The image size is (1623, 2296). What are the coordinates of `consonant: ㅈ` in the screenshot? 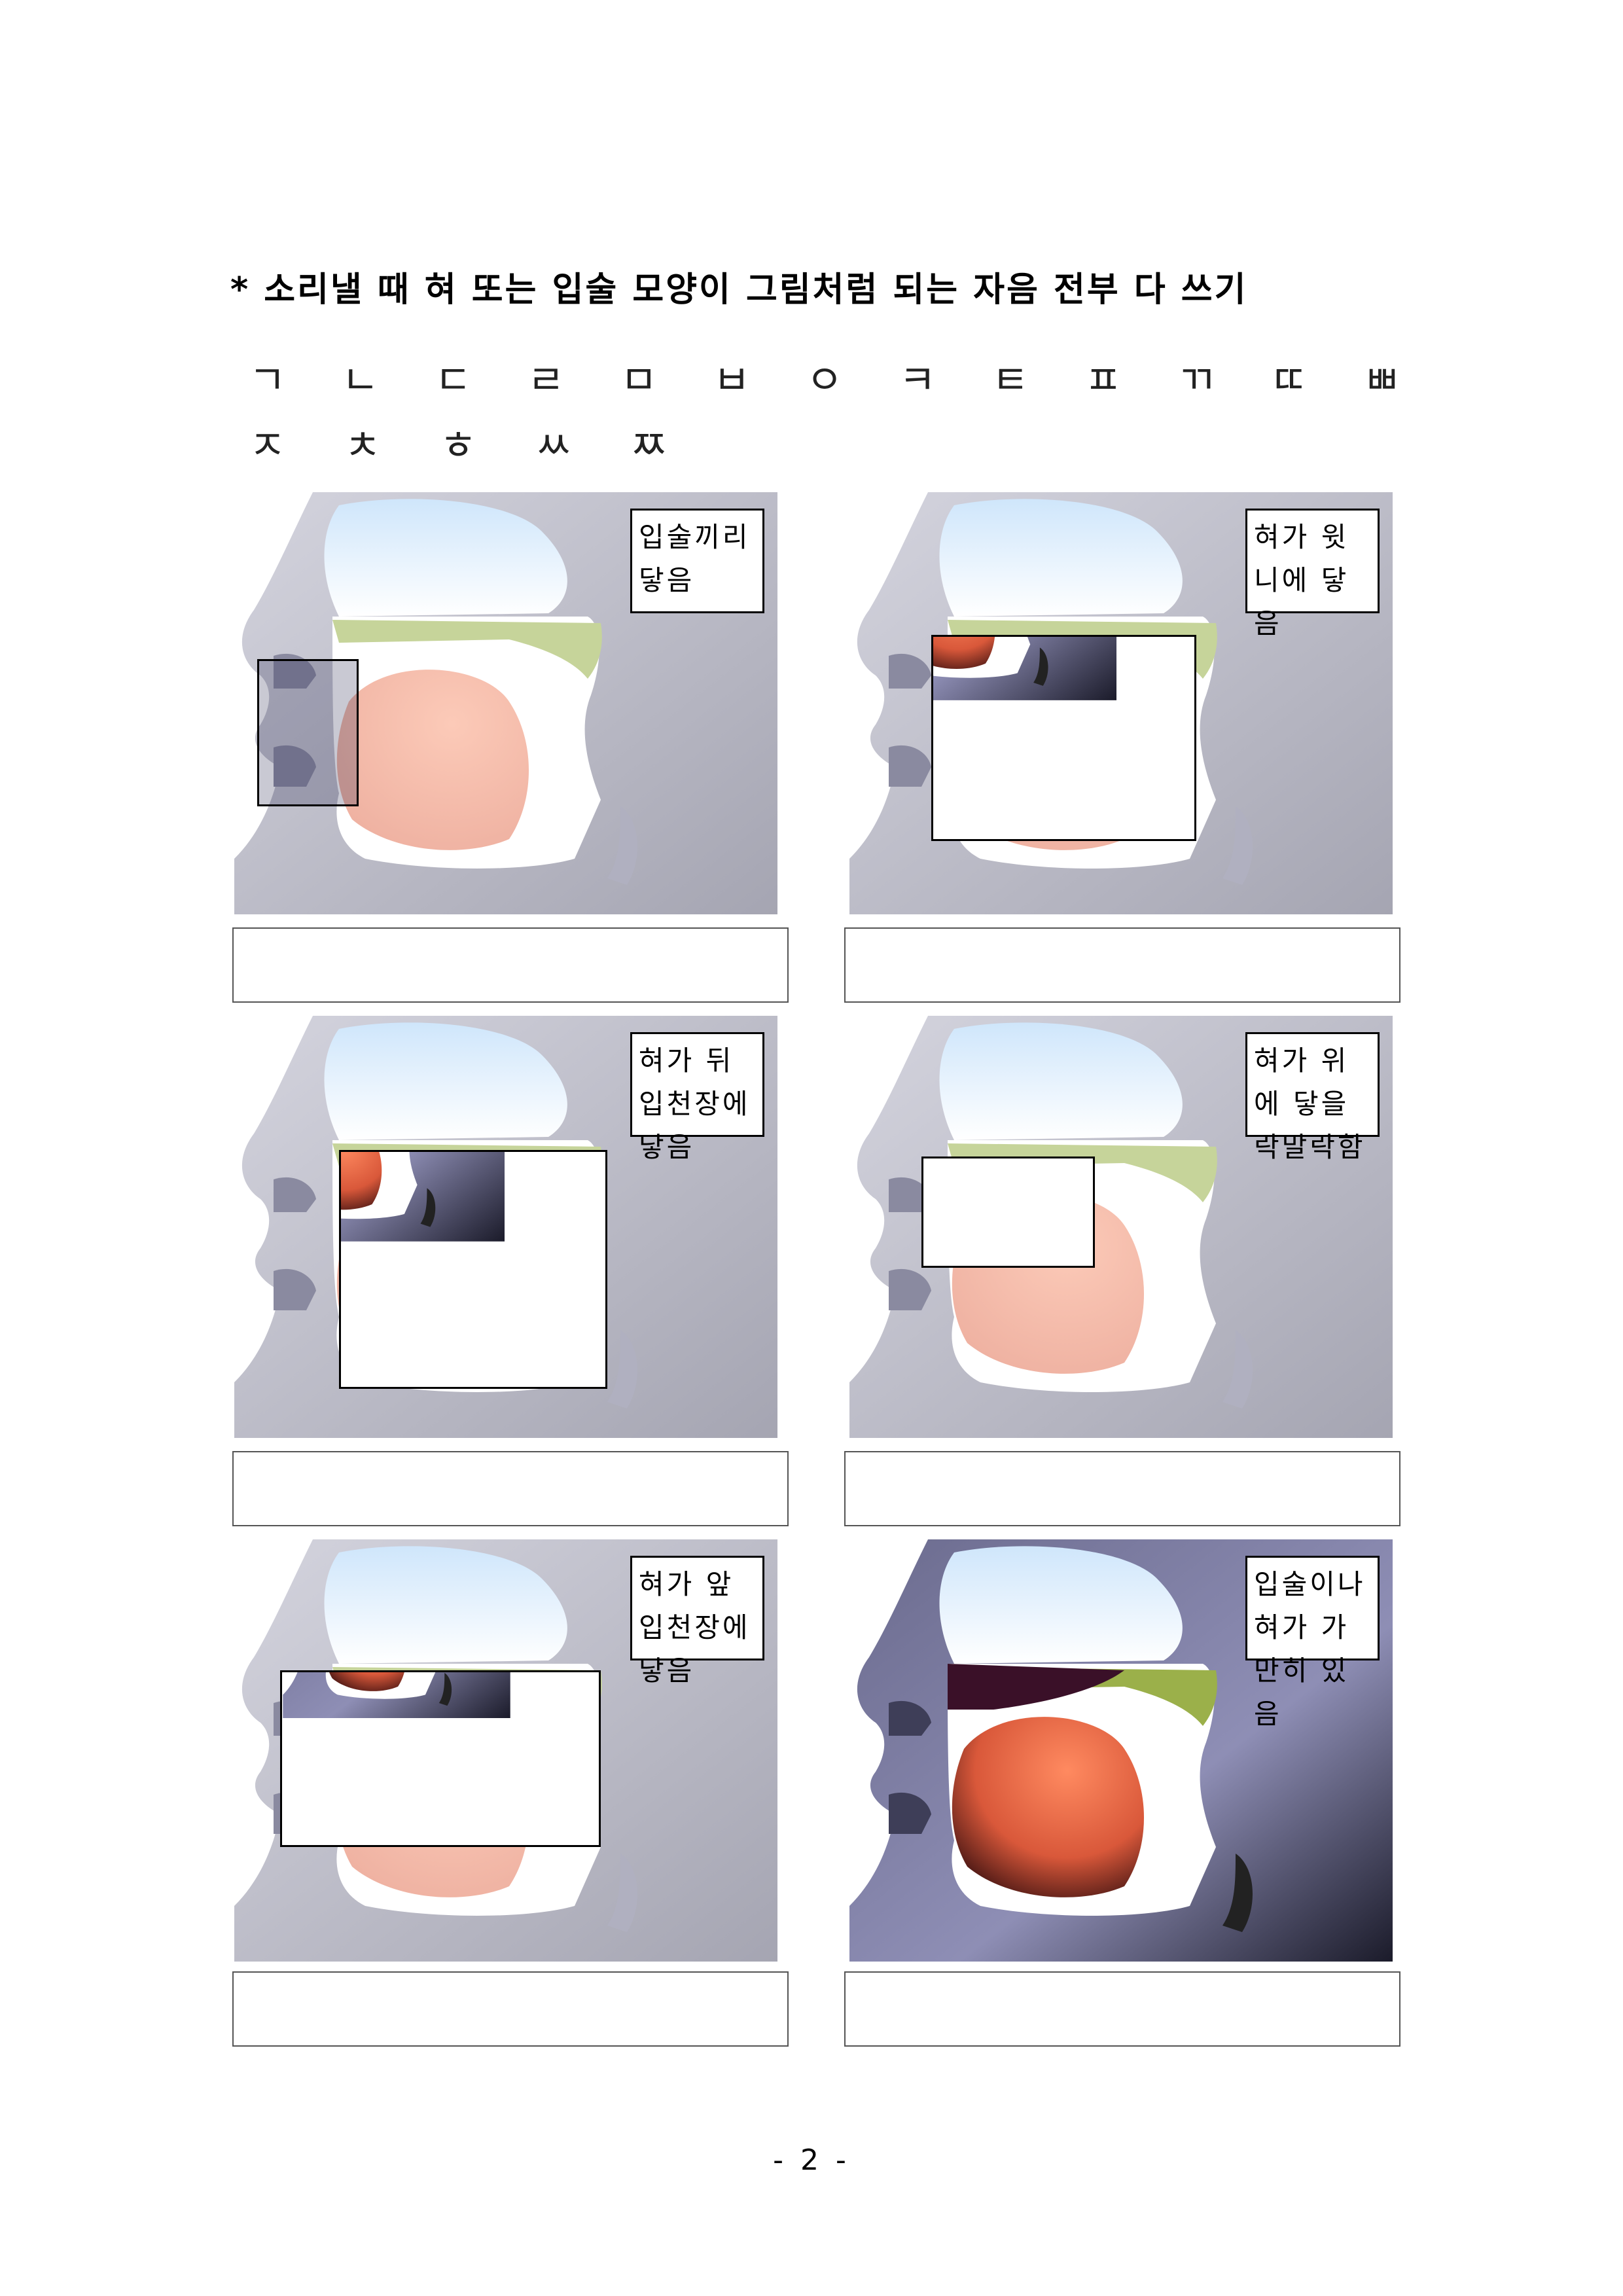 It's located at (268, 445).